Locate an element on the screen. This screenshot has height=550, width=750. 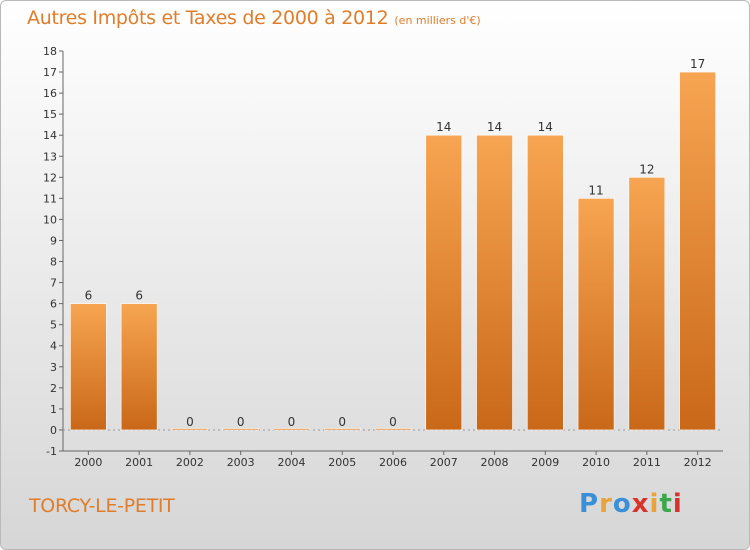
x-tick-label-2005: 2005 is located at coordinates (342, 462).